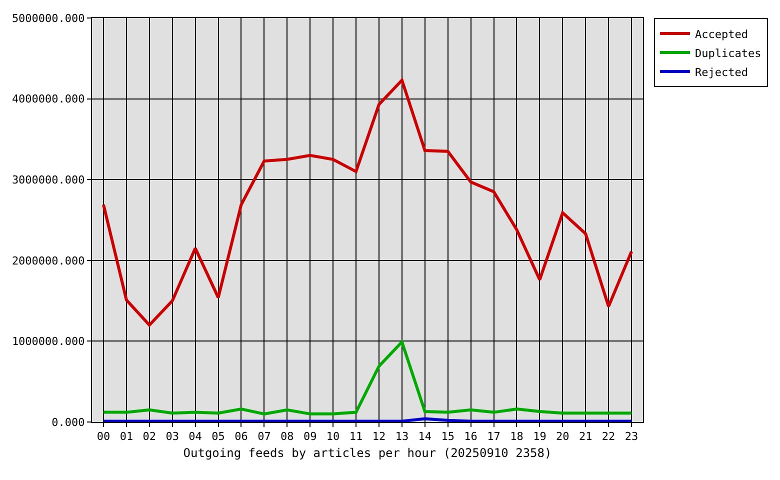  What do you see at coordinates (517, 437) in the screenshot?
I see `x-tick-label: 18` at bounding box center [517, 437].